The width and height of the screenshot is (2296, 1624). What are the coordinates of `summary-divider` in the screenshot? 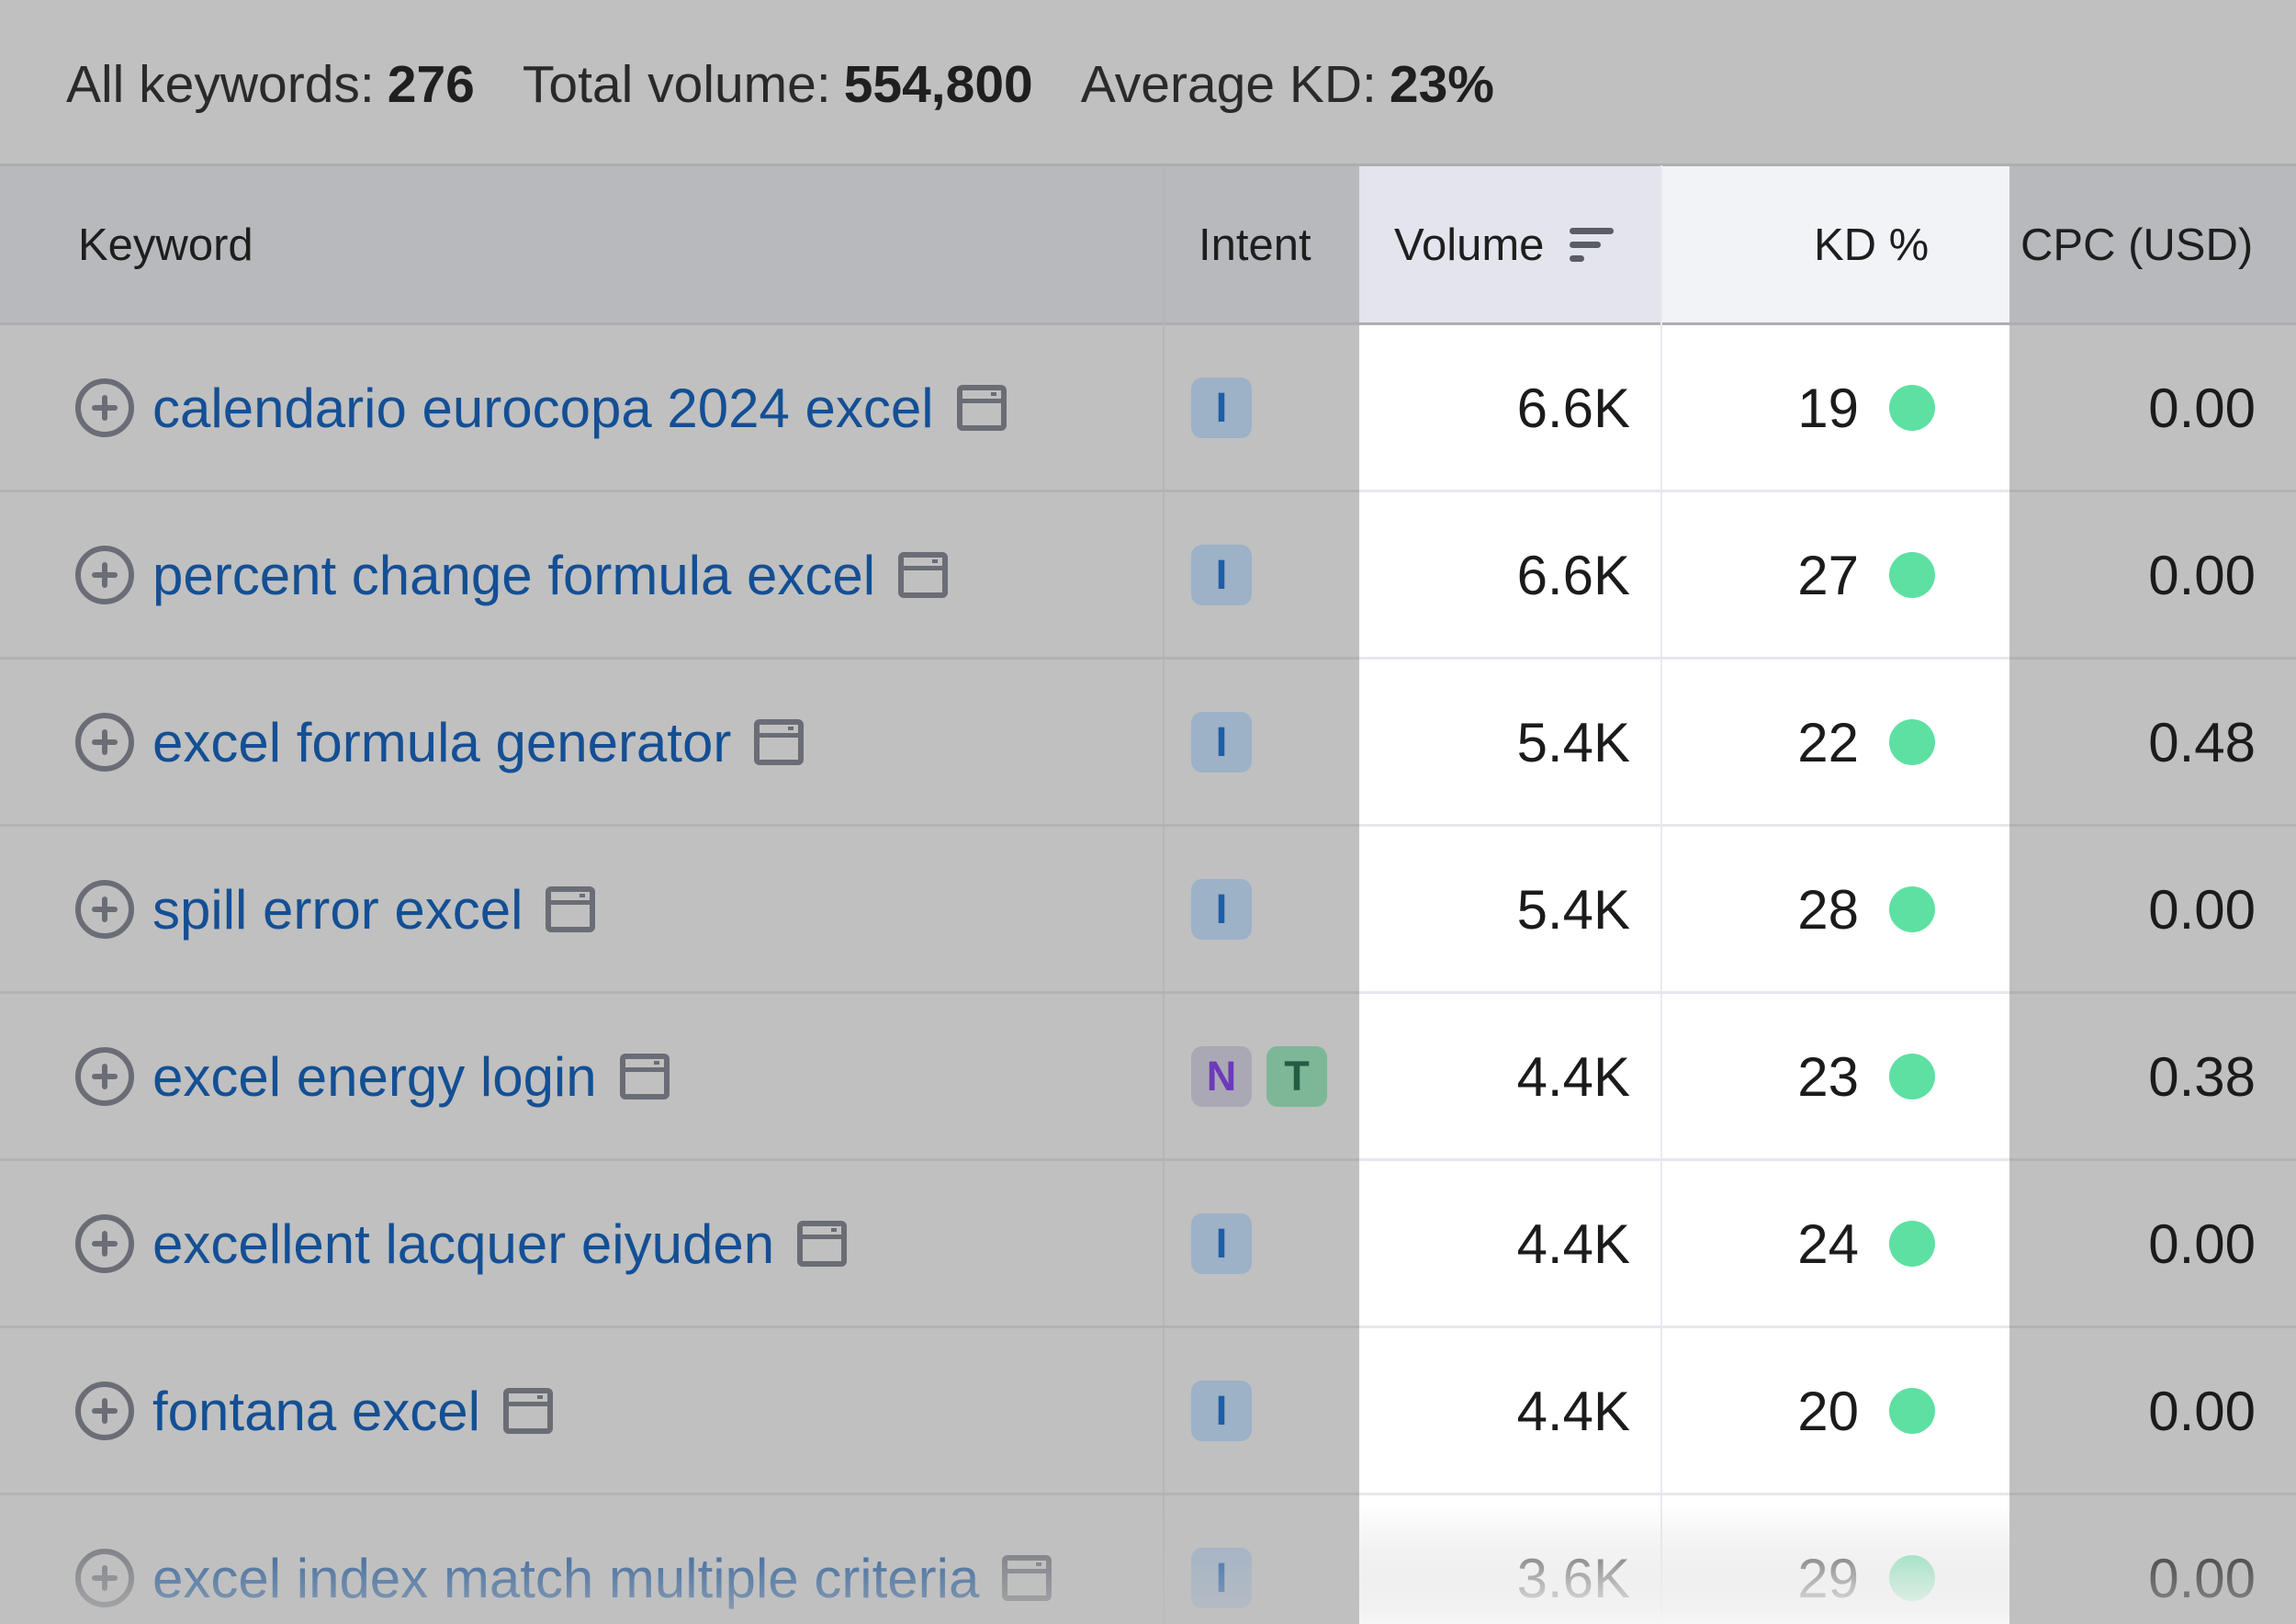 It's located at (1148, 165).